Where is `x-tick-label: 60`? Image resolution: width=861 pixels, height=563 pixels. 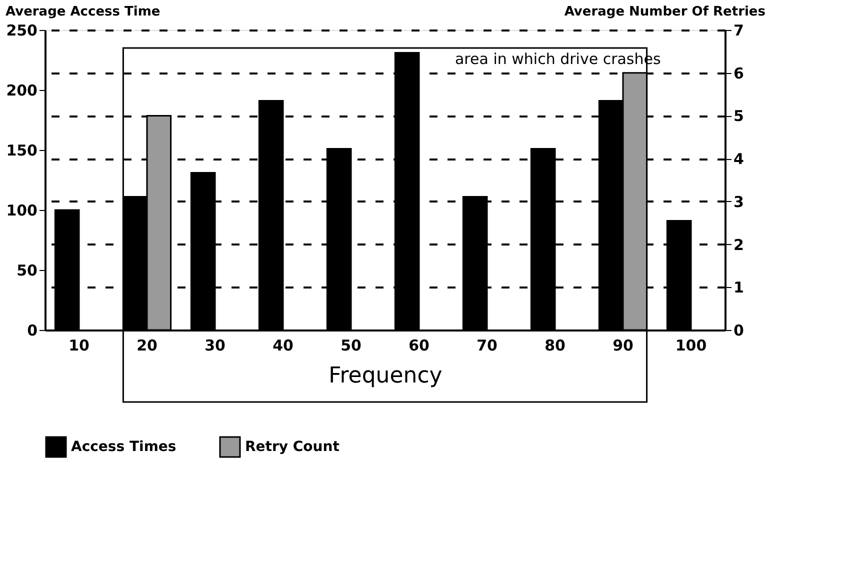 x-tick-label: 60 is located at coordinates (419, 345).